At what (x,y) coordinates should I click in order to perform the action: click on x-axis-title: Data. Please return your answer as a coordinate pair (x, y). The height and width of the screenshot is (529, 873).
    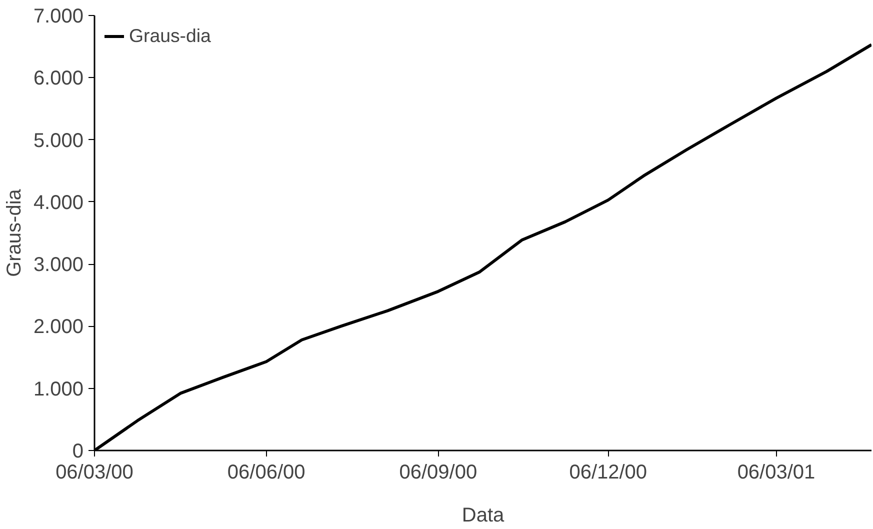
    Looking at the image, I should click on (483, 515).